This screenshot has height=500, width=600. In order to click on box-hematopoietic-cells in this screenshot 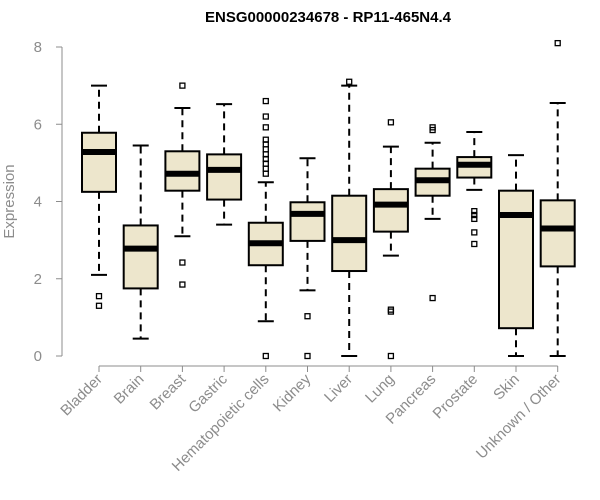, I will do `click(265, 228)`.